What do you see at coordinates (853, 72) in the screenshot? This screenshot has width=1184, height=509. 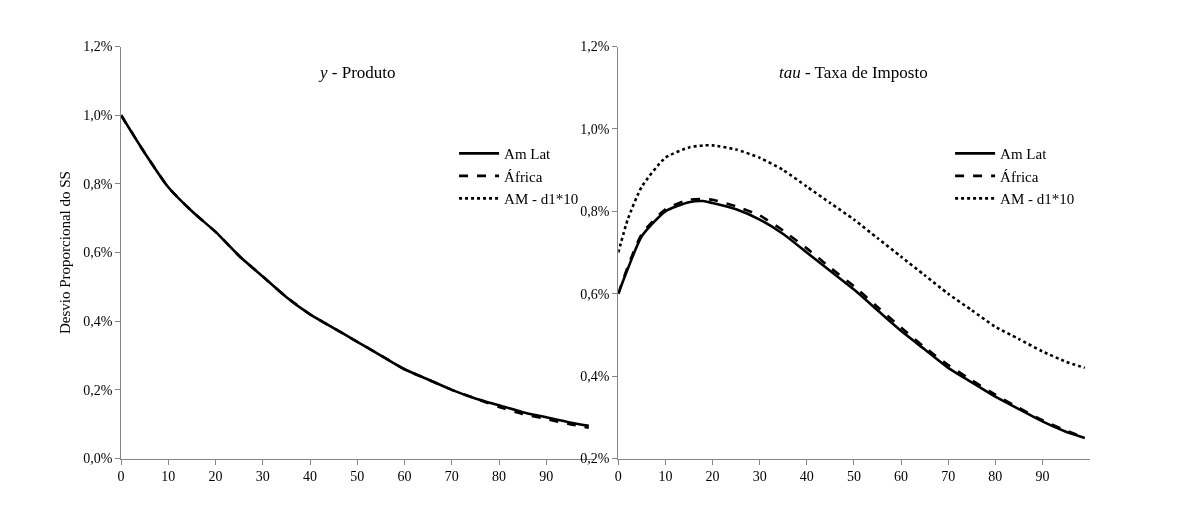 I see `text: tau - Taxa de Imposto` at bounding box center [853, 72].